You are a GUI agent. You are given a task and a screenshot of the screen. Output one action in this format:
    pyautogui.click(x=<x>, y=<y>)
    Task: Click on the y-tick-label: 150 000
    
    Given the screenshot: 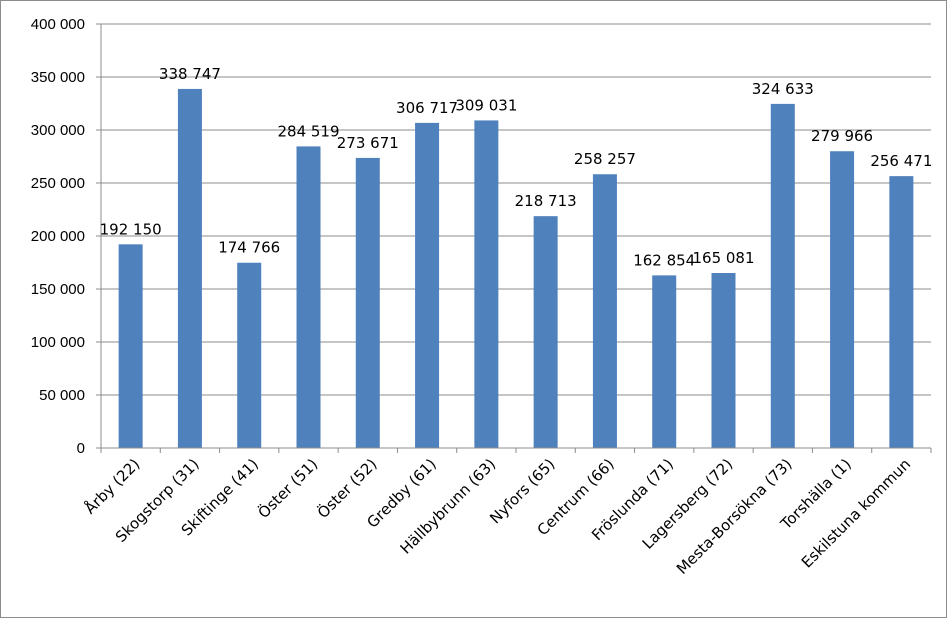 What is the action you would take?
    pyautogui.click(x=58, y=289)
    